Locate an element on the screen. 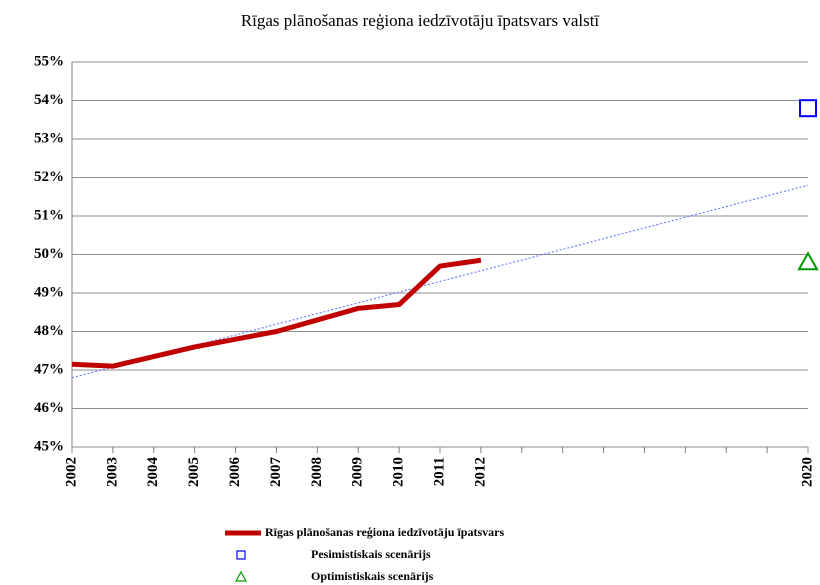 The image size is (820, 585). y-tick-label: 49% is located at coordinates (49, 292).